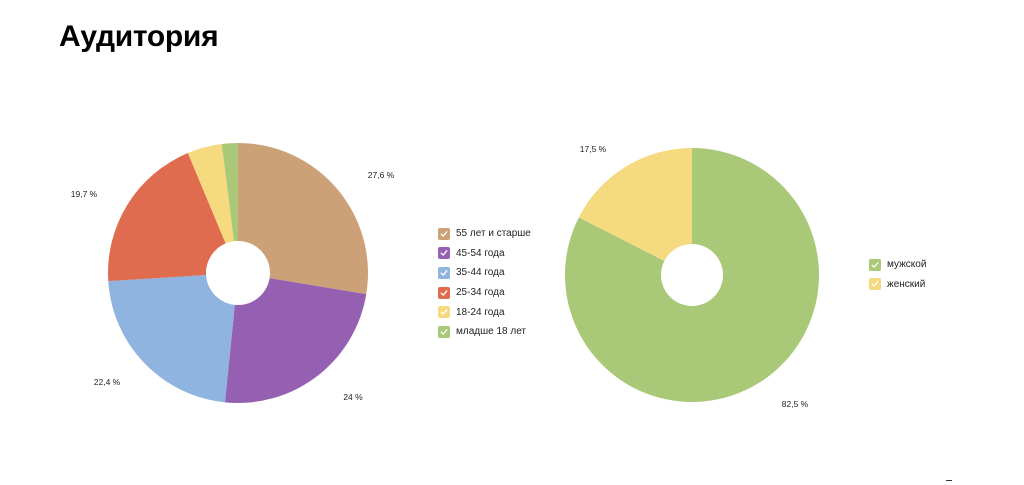  What do you see at coordinates (139, 36) in the screenshot?
I see `page-title: Аудитория` at bounding box center [139, 36].